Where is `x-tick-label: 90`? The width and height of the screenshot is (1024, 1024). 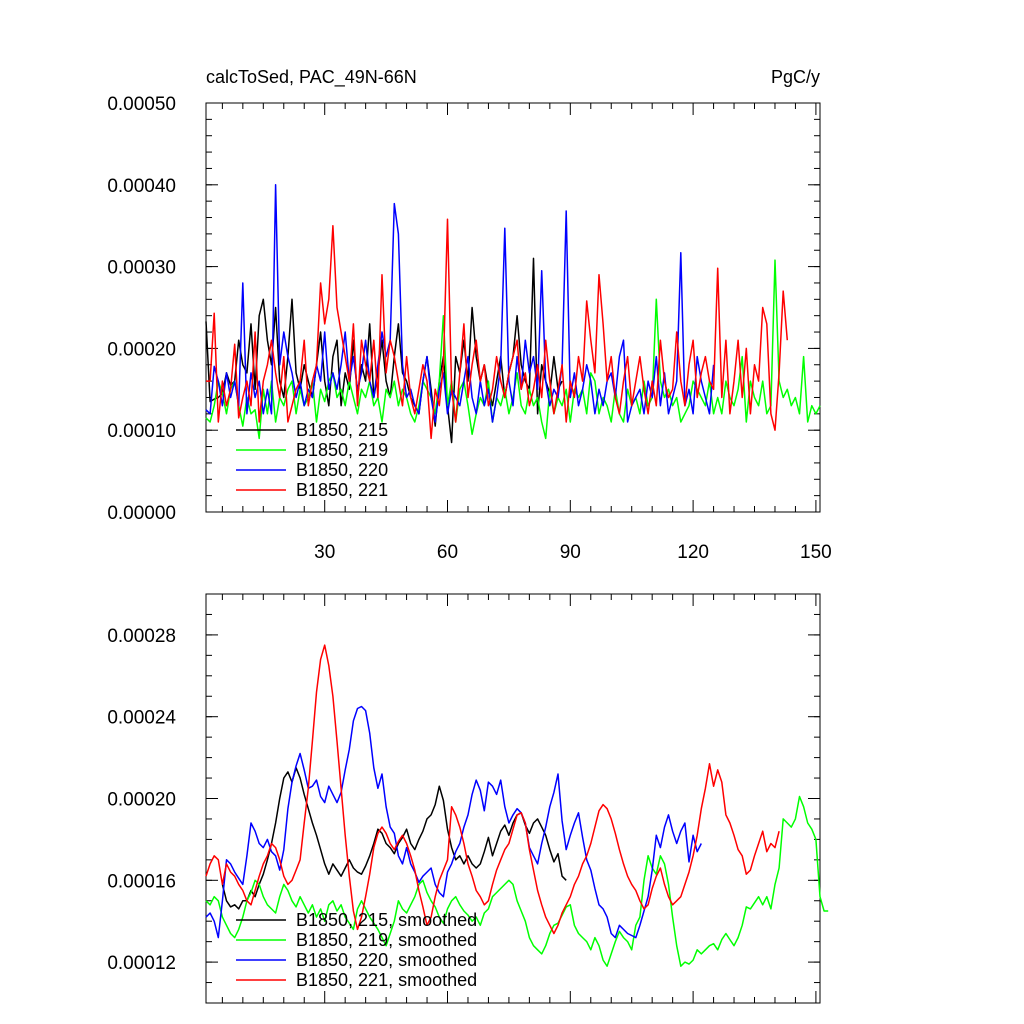
x-tick-label: 90 is located at coordinates (570, 552).